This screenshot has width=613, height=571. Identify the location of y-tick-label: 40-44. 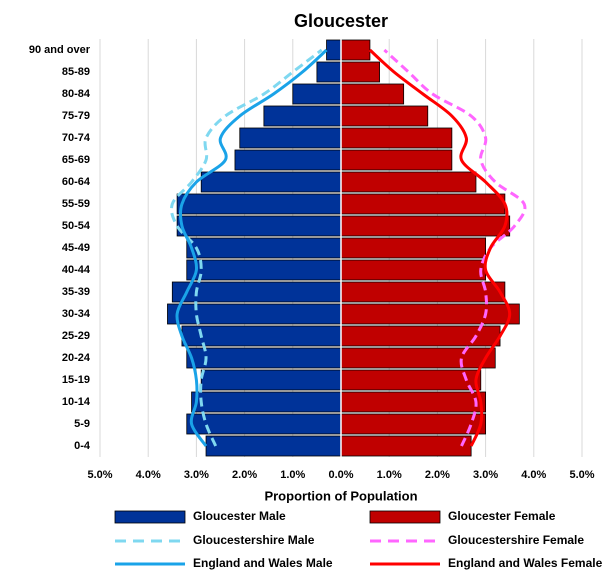
(76, 270).